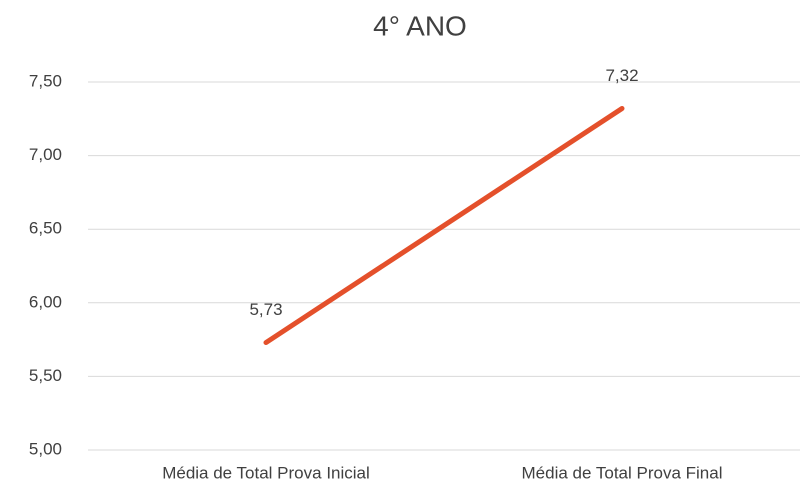 The height and width of the screenshot is (491, 801). I want to click on data-label: 7,32, so click(621, 75).